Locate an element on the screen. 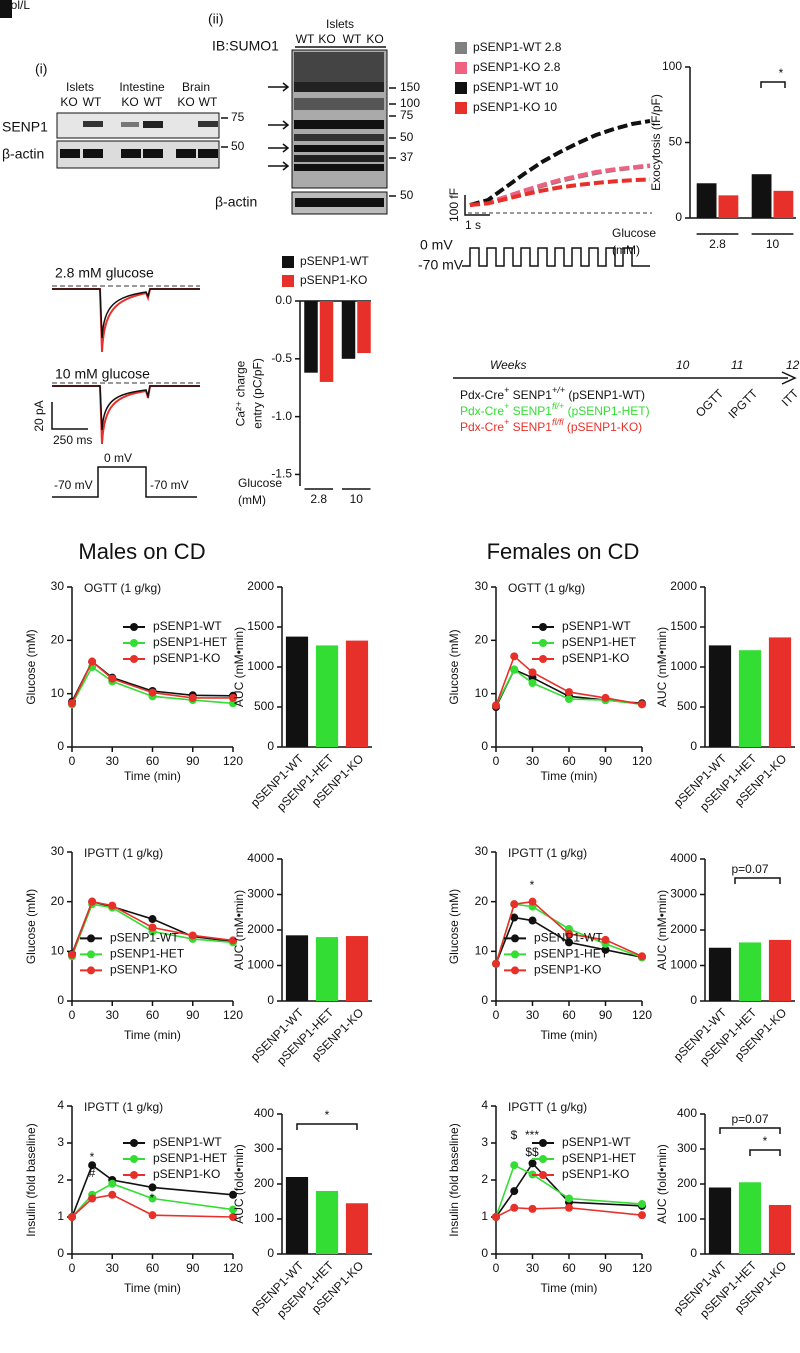 This screenshot has height=1353, width=800. x-axis-label: Glucose is located at coordinates (260, 483).